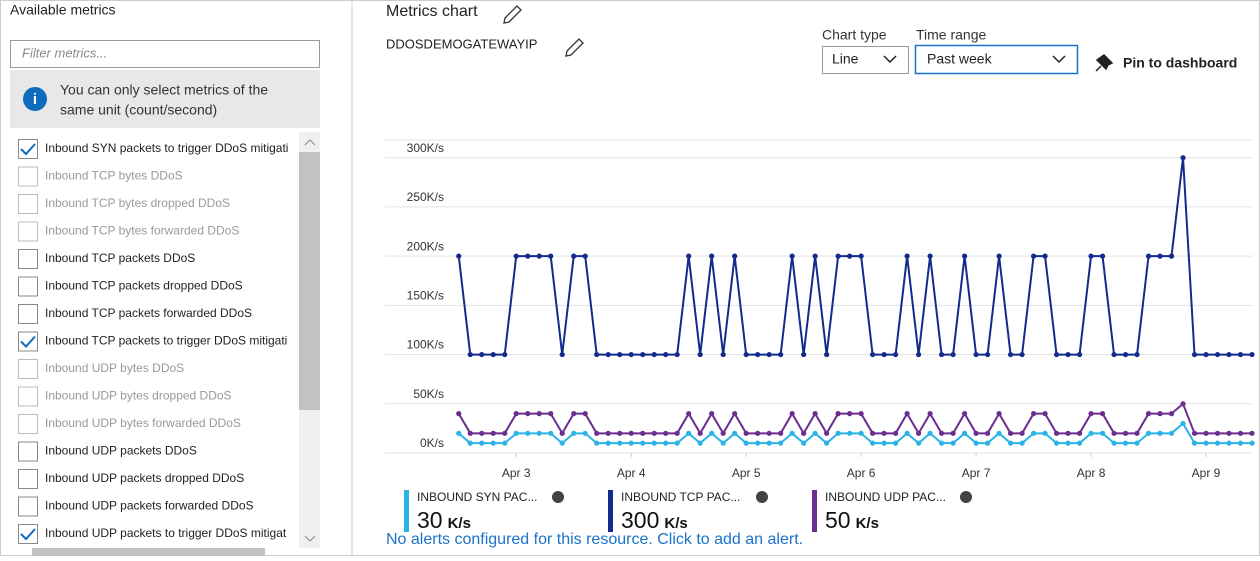 This screenshot has width=1260, height=561. What do you see at coordinates (855, 433) in the screenshot?
I see `series-line` at bounding box center [855, 433].